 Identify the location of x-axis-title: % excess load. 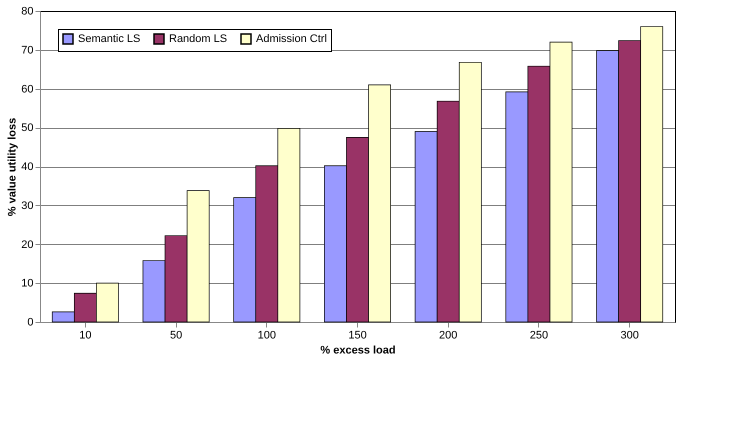
(358, 350).